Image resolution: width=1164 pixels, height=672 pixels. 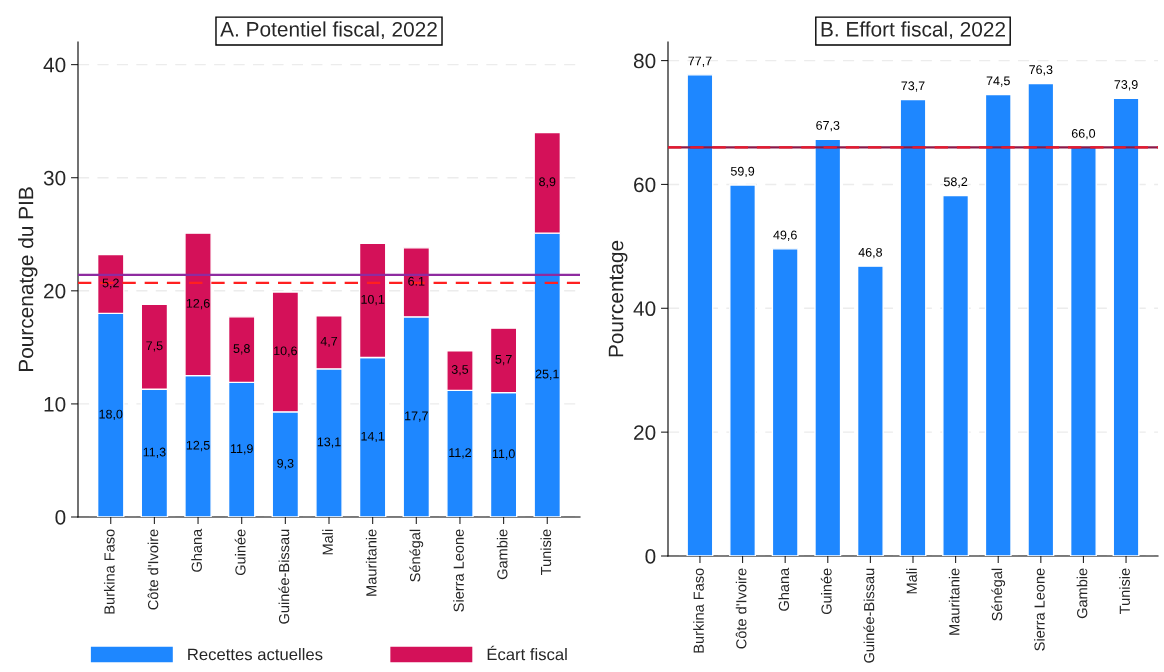 I want to click on data-label: 11,3, so click(x=154, y=452).